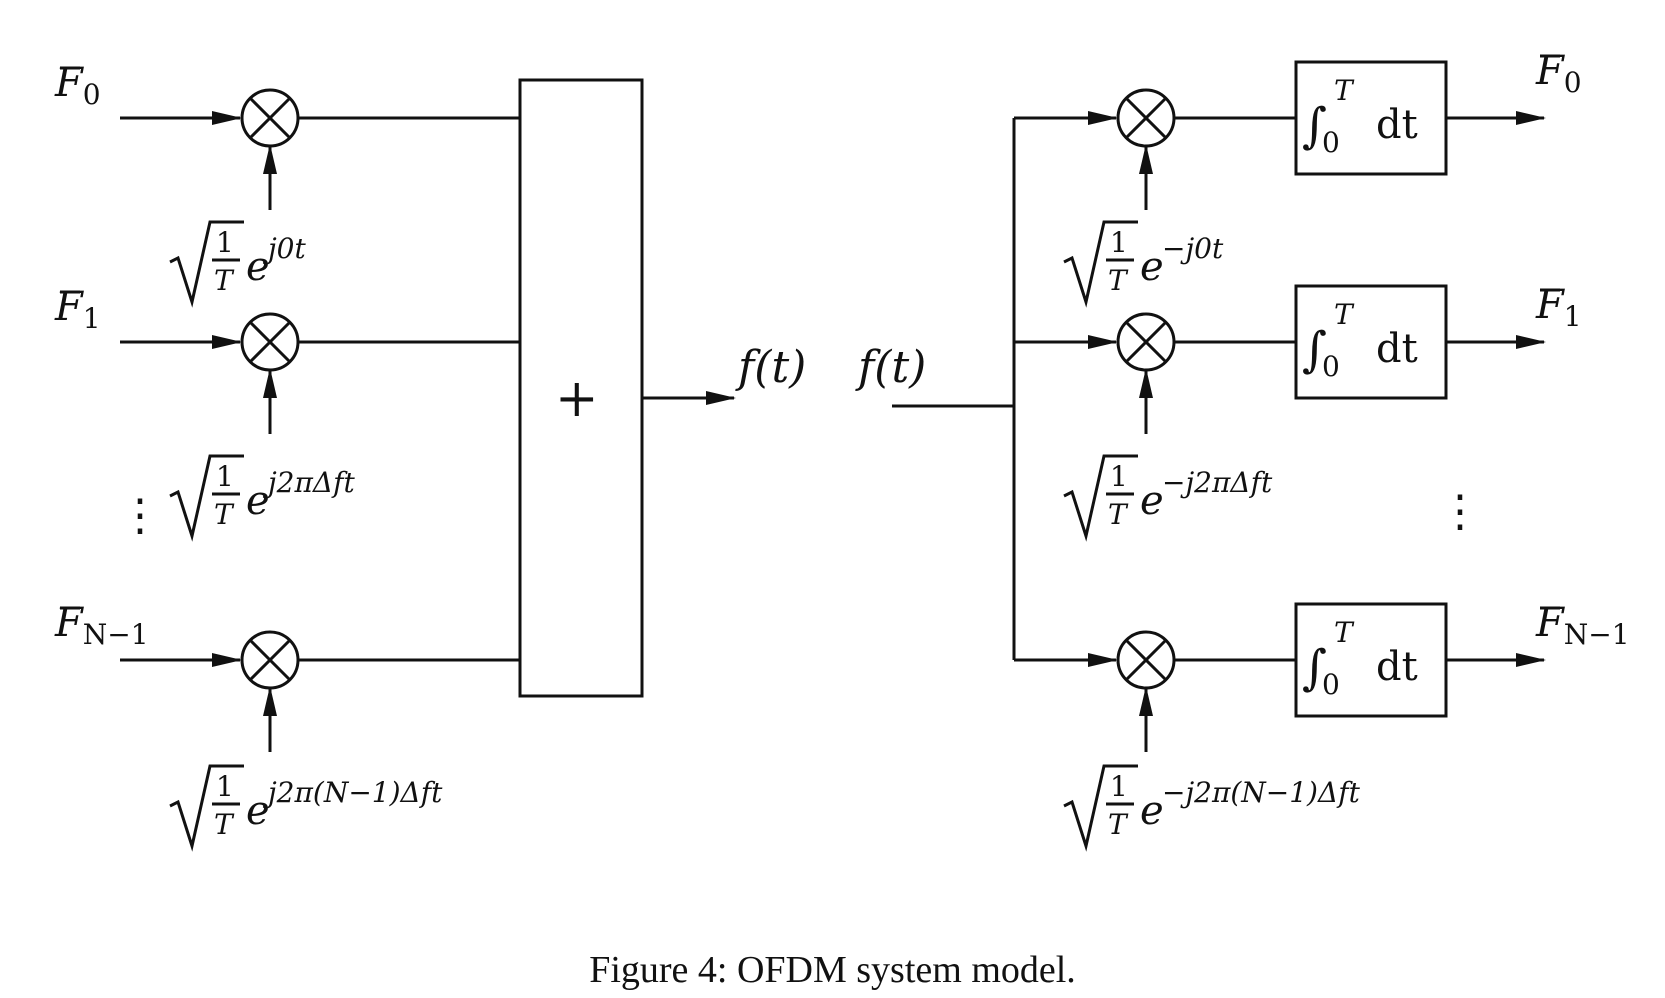 This screenshot has width=1665, height=998. Describe the element at coordinates (308, 482) in the screenshot. I see `exp-power: j2πΔft` at that location.